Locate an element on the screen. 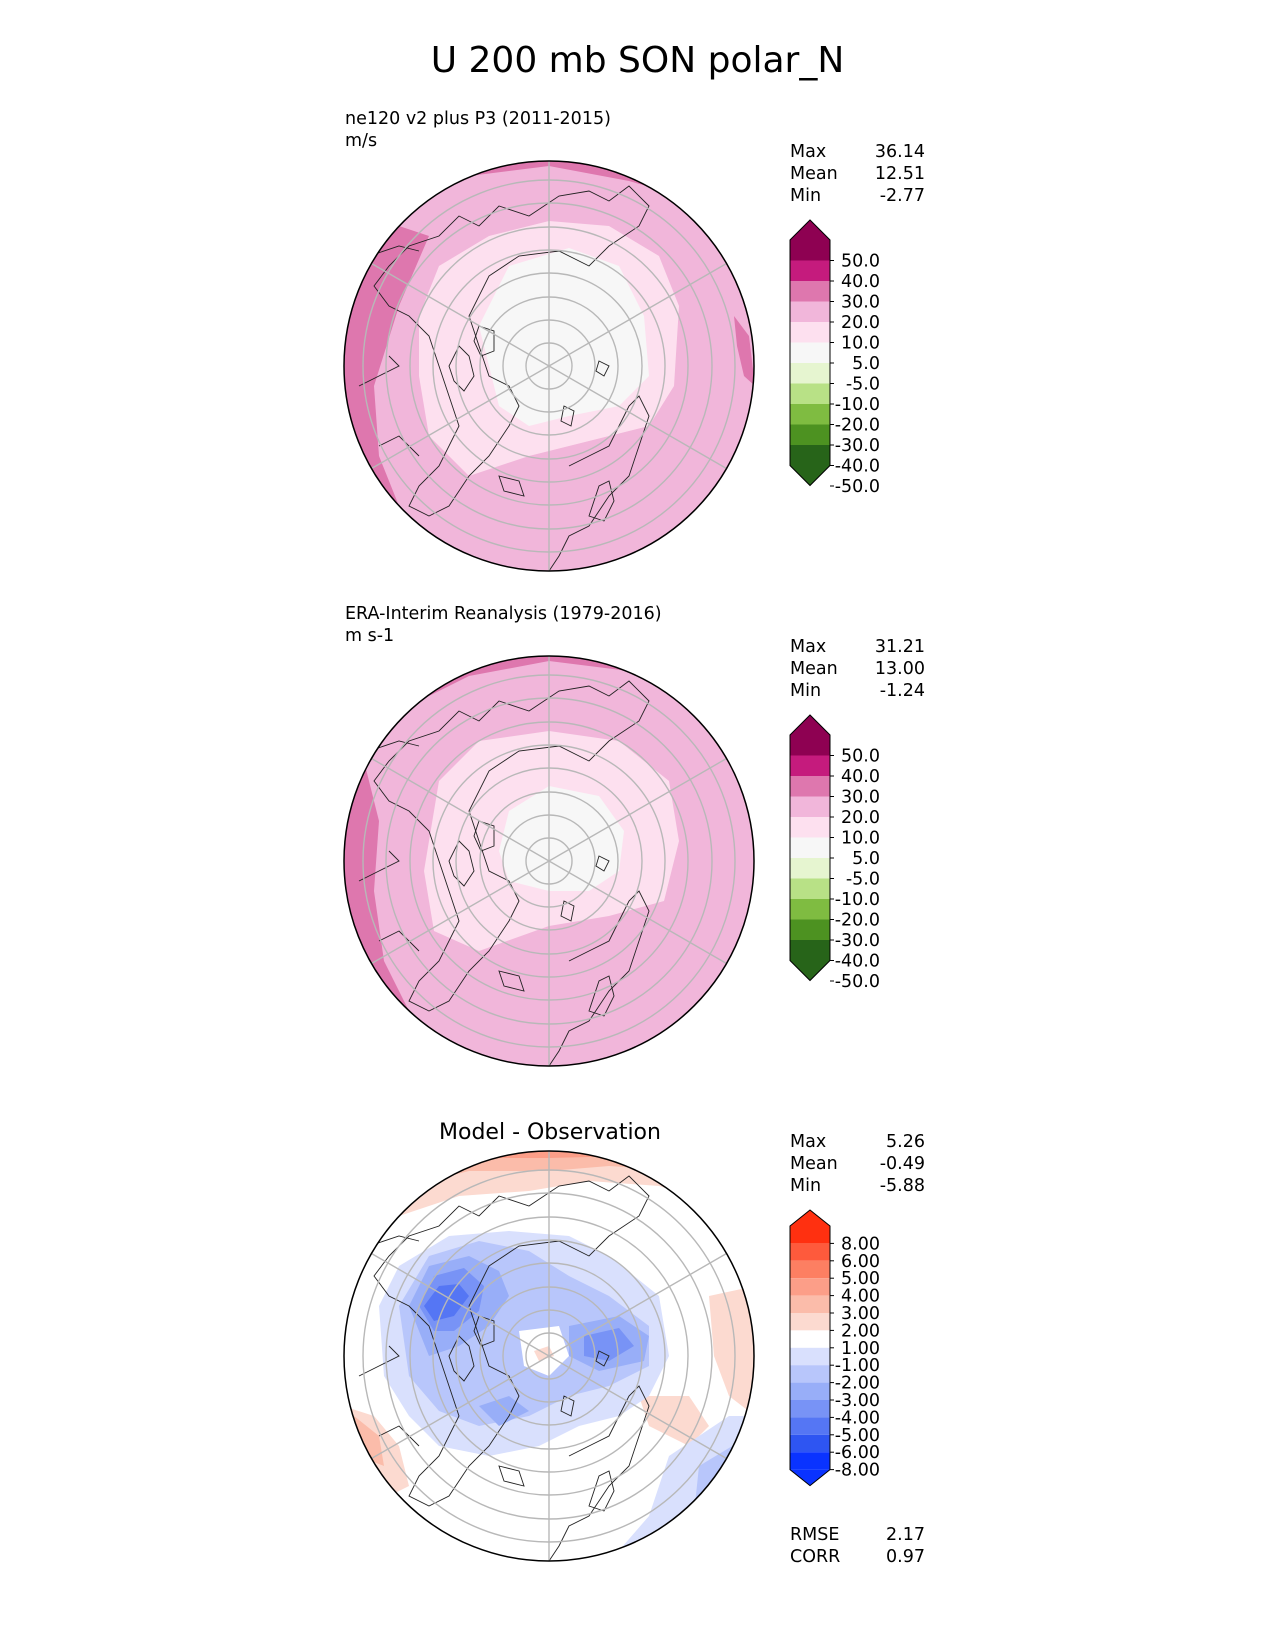  stat-max: Max 5.26 is located at coordinates (857, 1142).